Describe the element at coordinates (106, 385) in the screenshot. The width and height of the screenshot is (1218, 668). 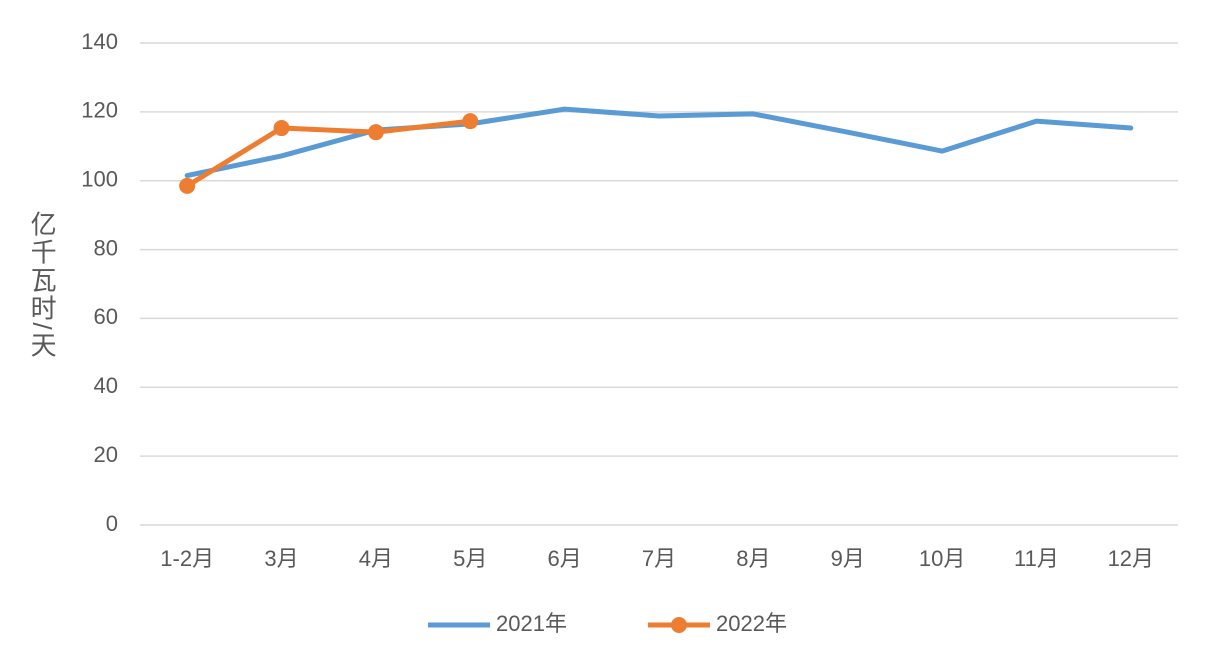
I see `y-tick-label: 40` at that location.